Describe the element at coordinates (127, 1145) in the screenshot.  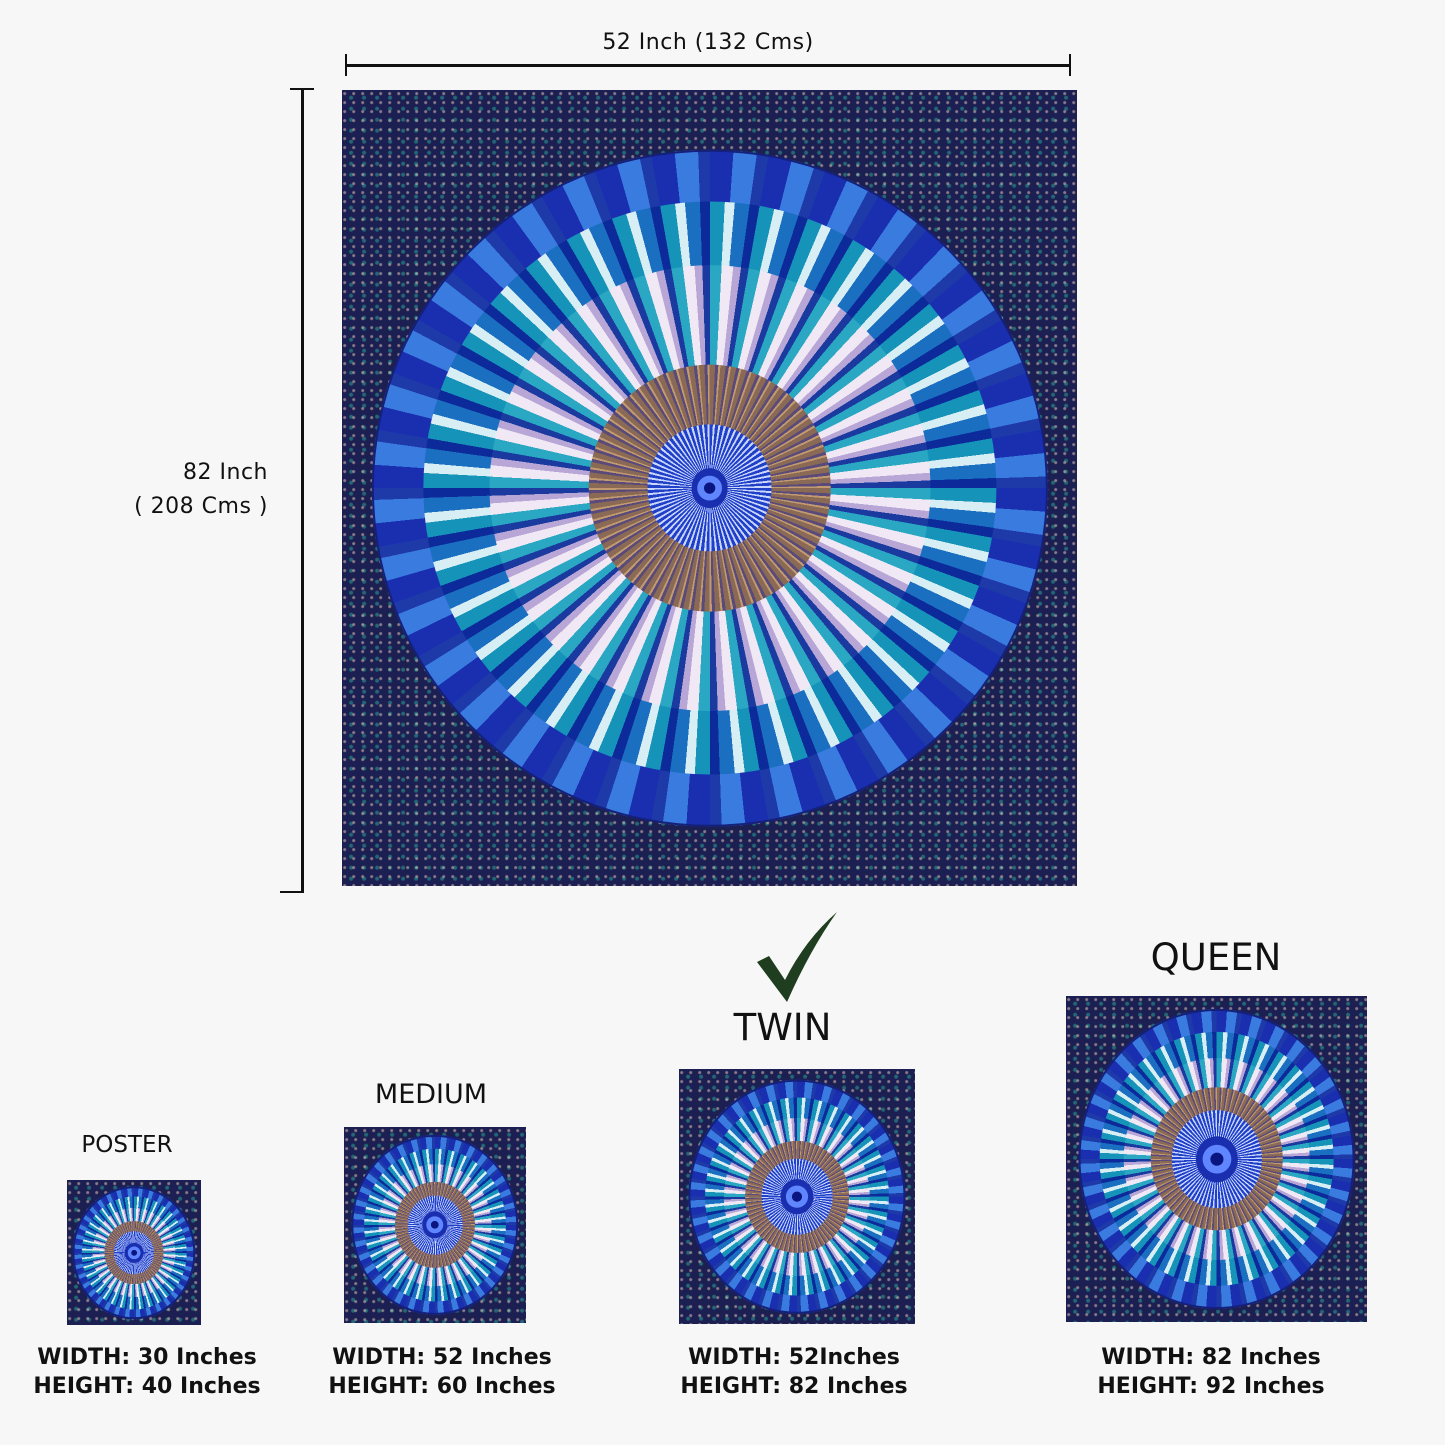
I see `size-name-poster: POSTER` at that location.